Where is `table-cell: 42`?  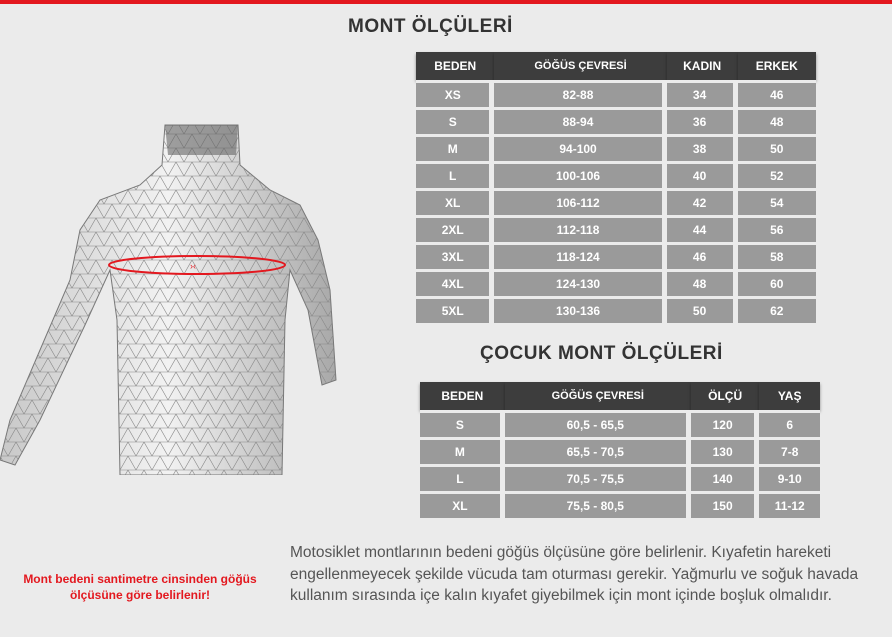
table-cell: 42 is located at coordinates (702, 201).